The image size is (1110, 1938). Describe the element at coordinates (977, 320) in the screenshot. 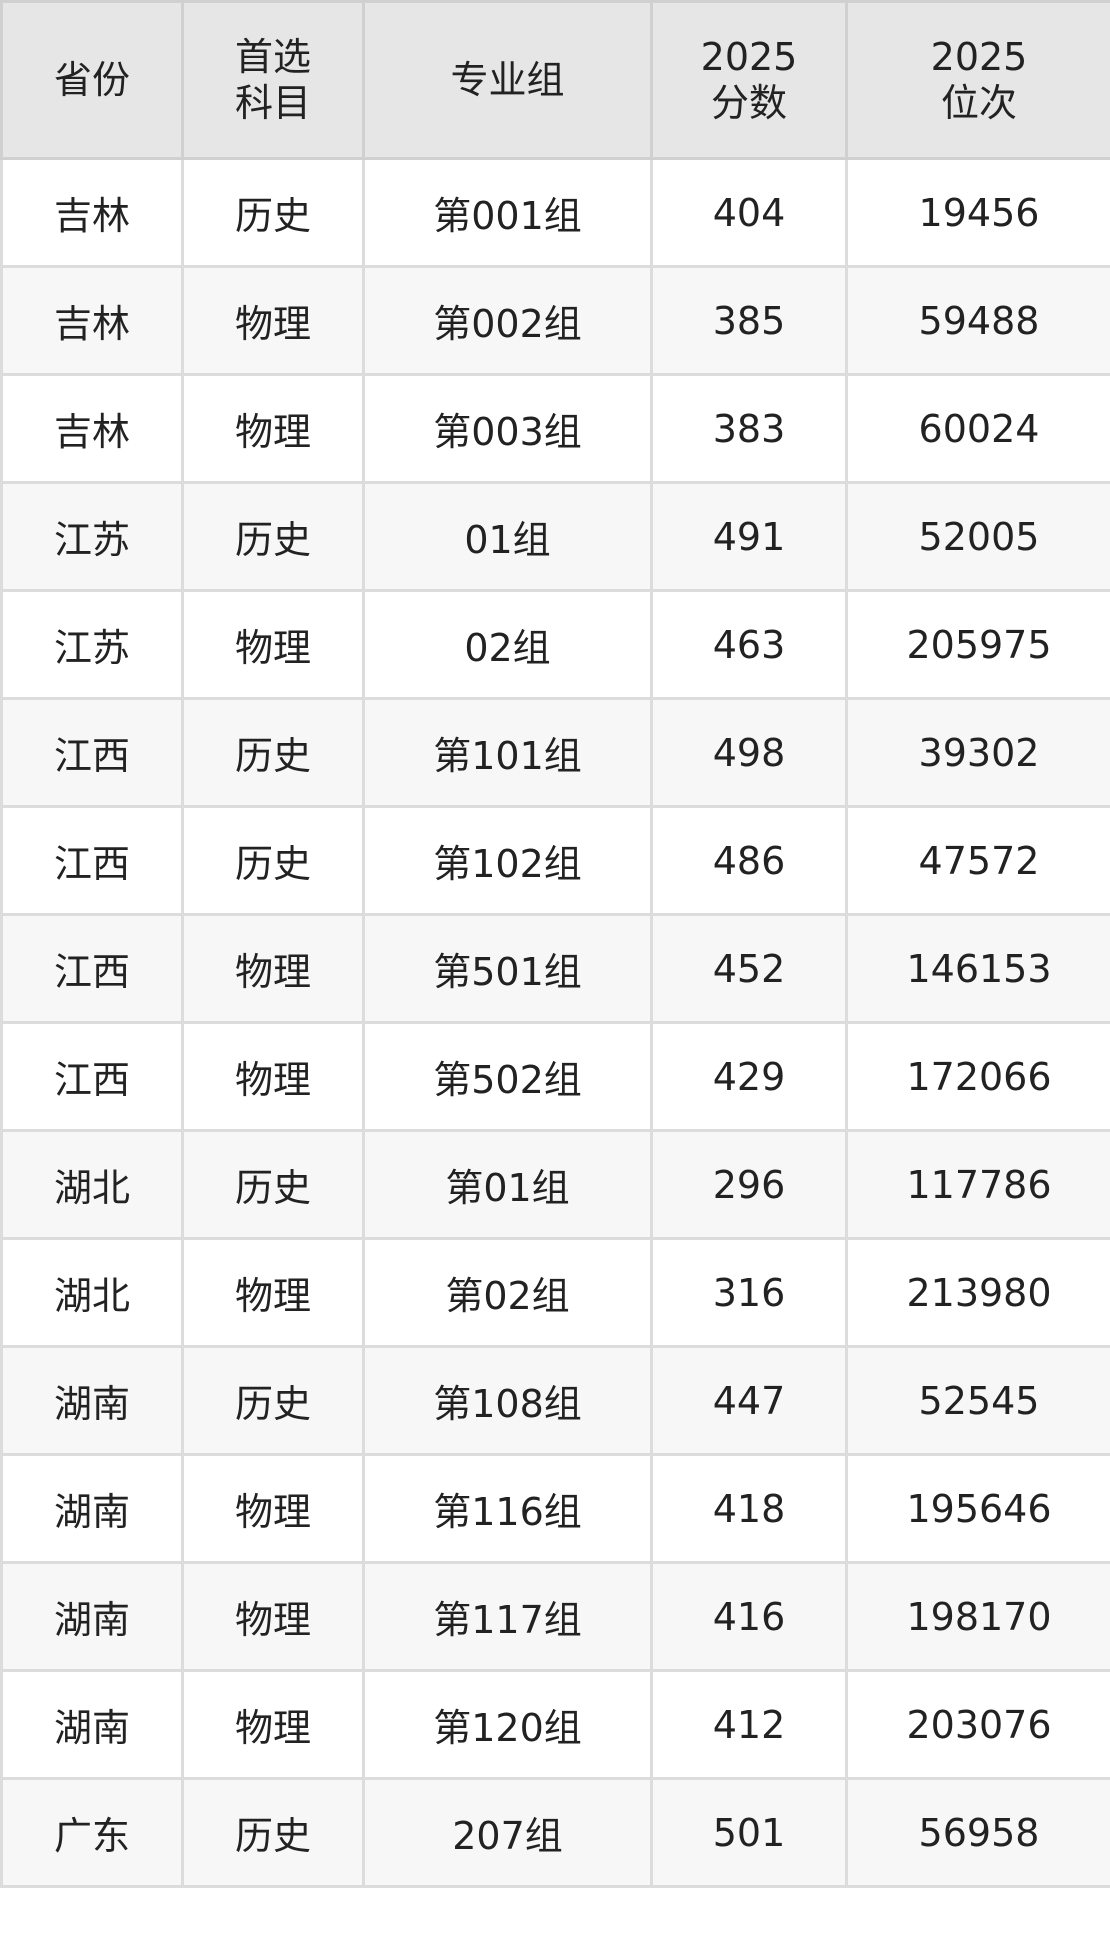

I see `cell-rank: 59488` at that location.